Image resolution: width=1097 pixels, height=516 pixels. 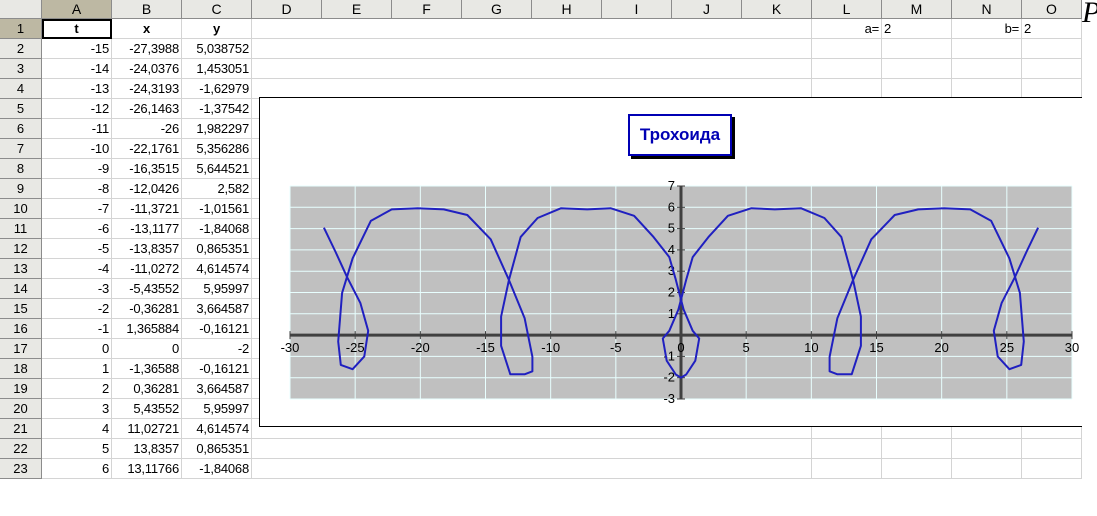 What do you see at coordinates (847, 9) in the screenshot?
I see `column-header-l: L` at bounding box center [847, 9].